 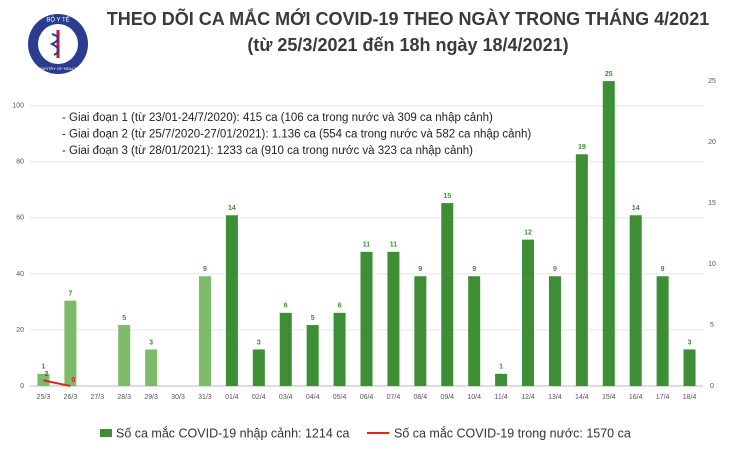 I want to click on logo-top: BỘ Y TẾ, so click(x=57, y=20).